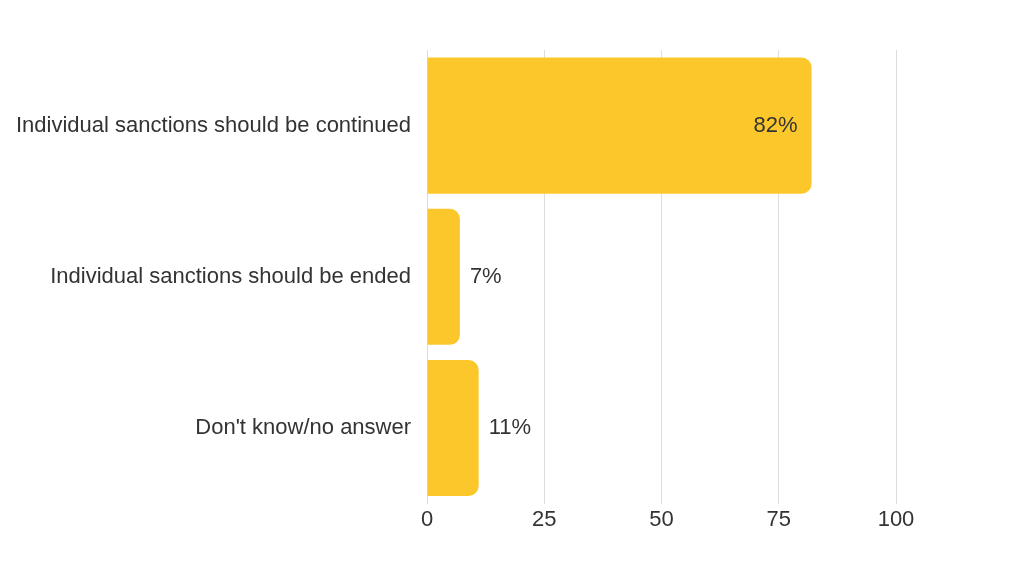 The image size is (1024, 576). What do you see at coordinates (213, 124) in the screenshot?
I see `y-tick-label: Individual sanctions should be continued` at bounding box center [213, 124].